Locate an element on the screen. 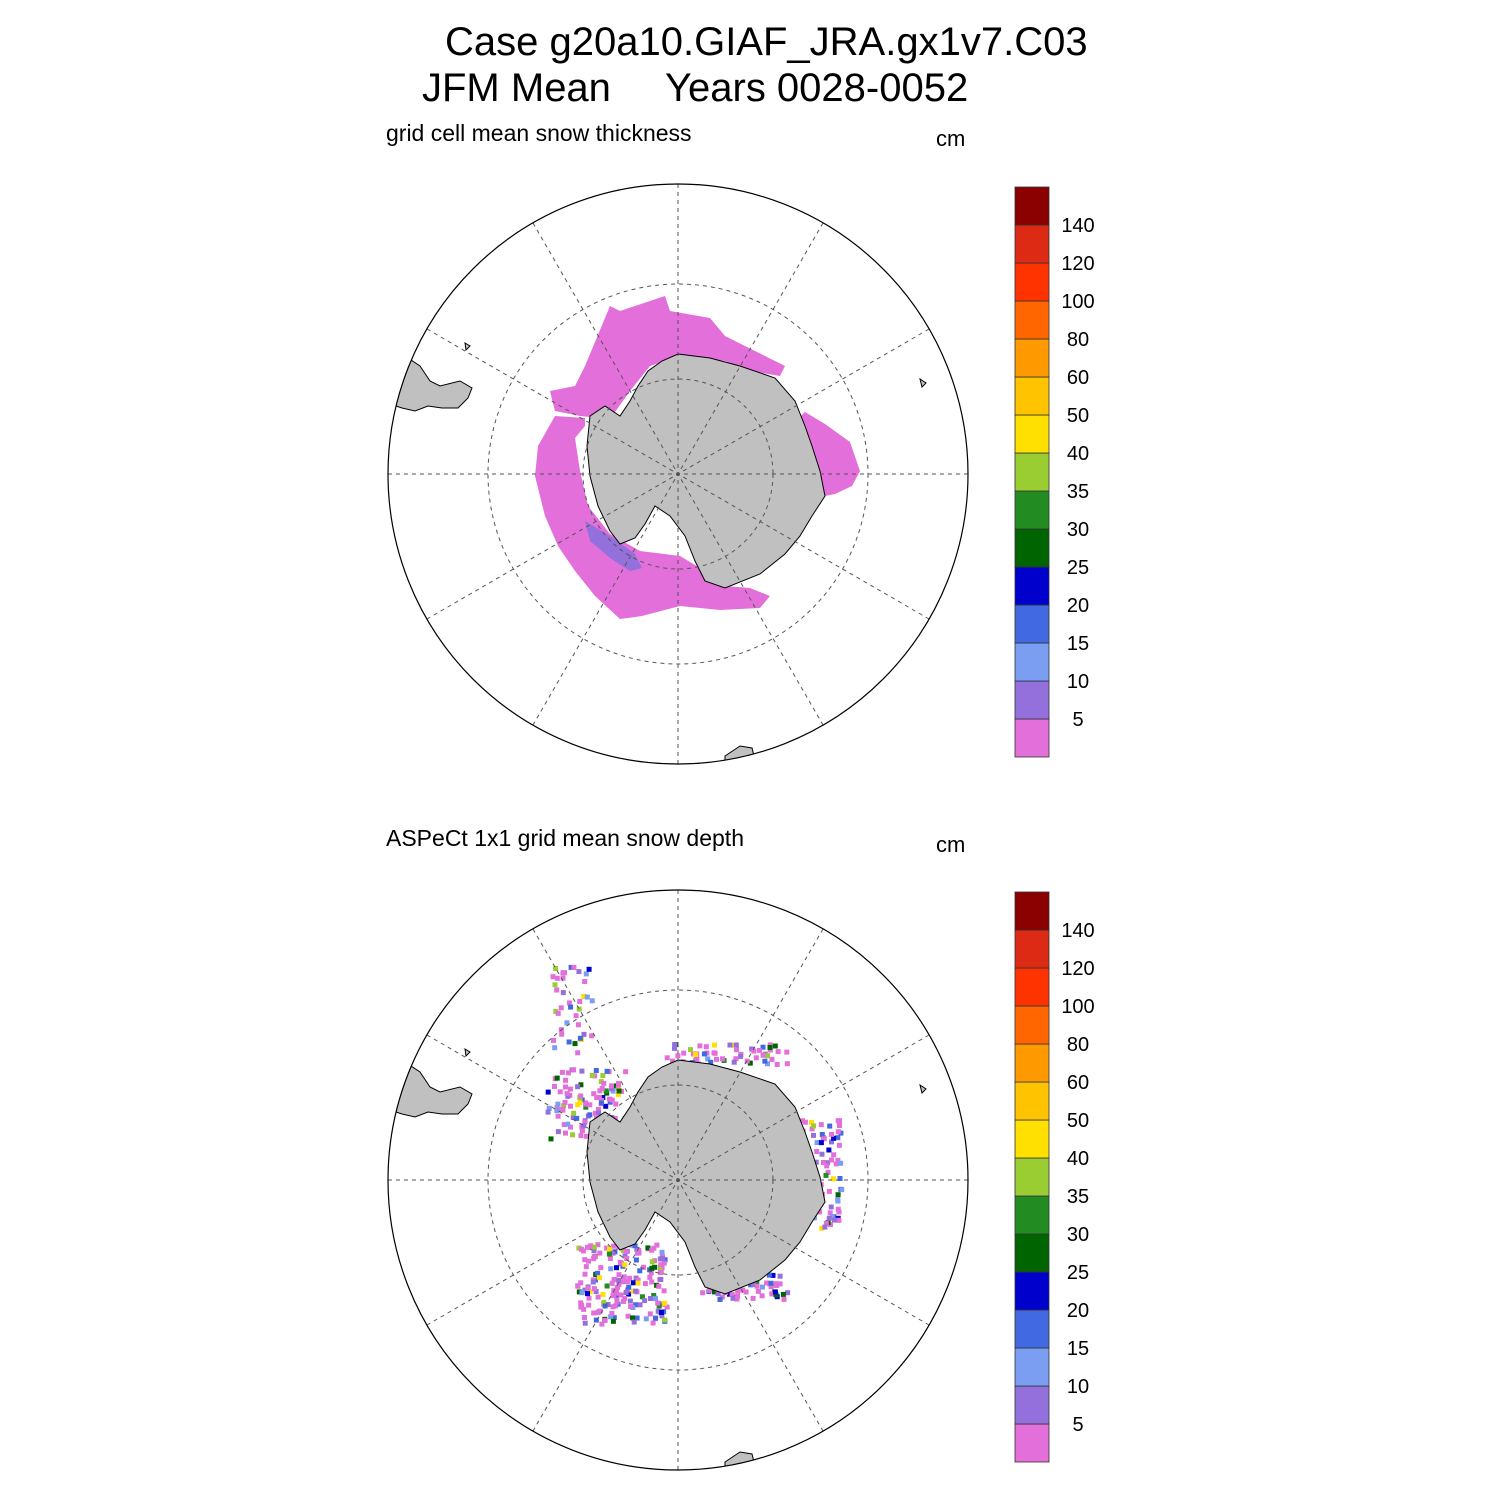 This screenshot has width=1500, height=1500. panel2-colorbar-tick-label-8: 50 is located at coordinates (1078, 1121).